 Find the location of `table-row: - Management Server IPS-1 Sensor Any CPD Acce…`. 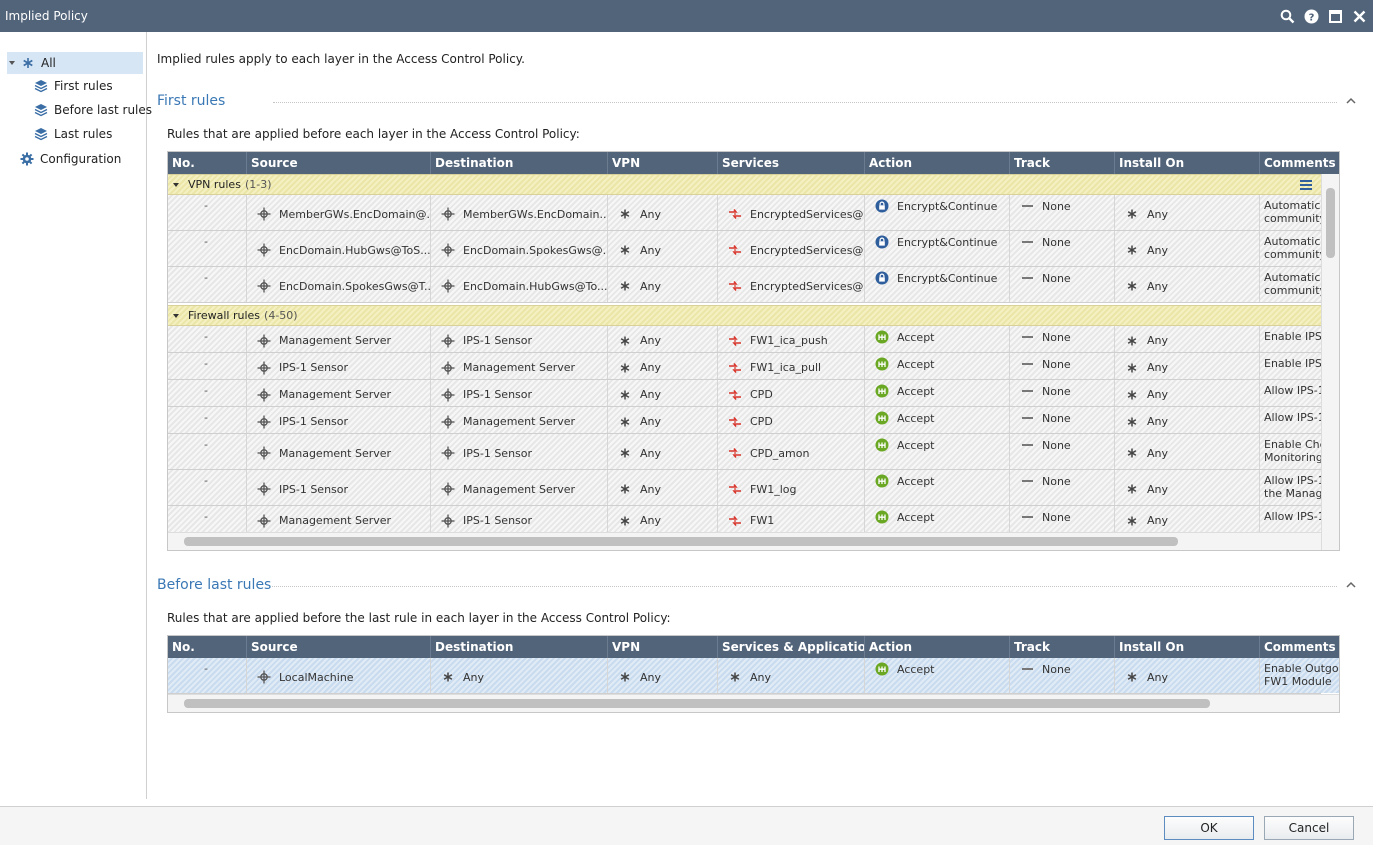

table-row: - Management Server IPS-1 Sensor Any CPD Acce… is located at coordinates (753, 393).